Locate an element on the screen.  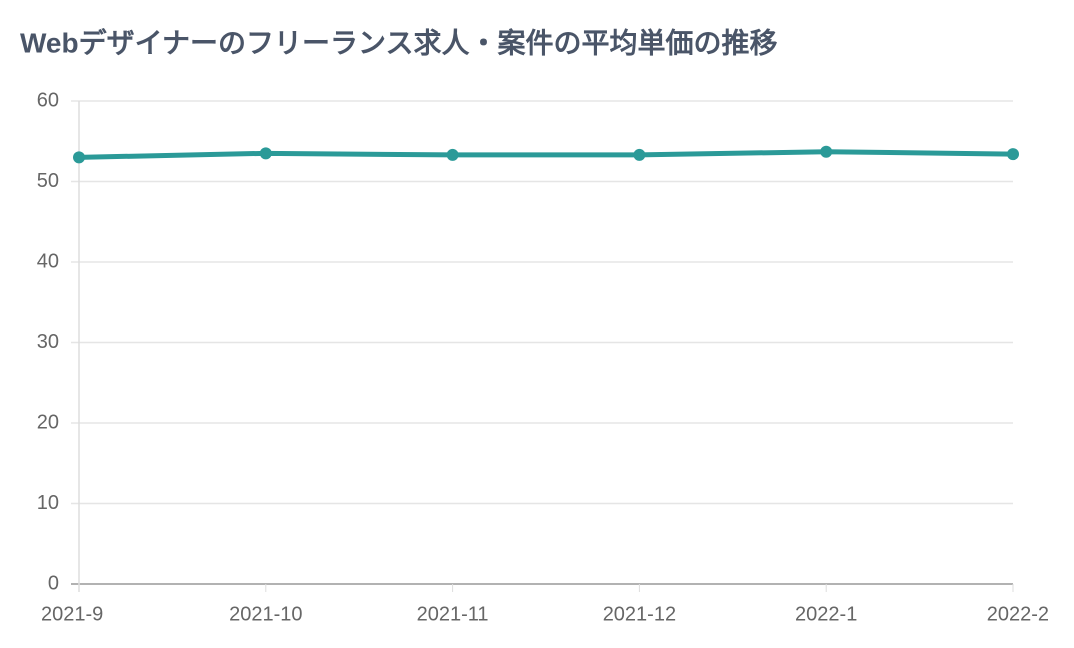
y-tick-label: 40 is located at coordinates (48, 261).